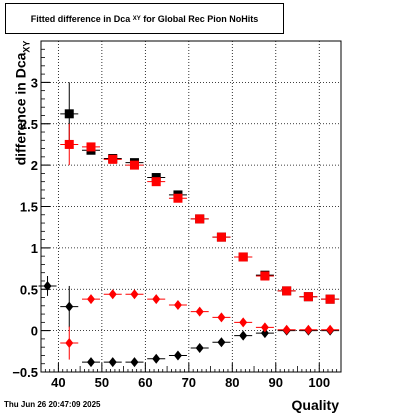  What do you see at coordinates (319, 382) in the screenshot?
I see `x-tick-label: 100` at bounding box center [319, 382].